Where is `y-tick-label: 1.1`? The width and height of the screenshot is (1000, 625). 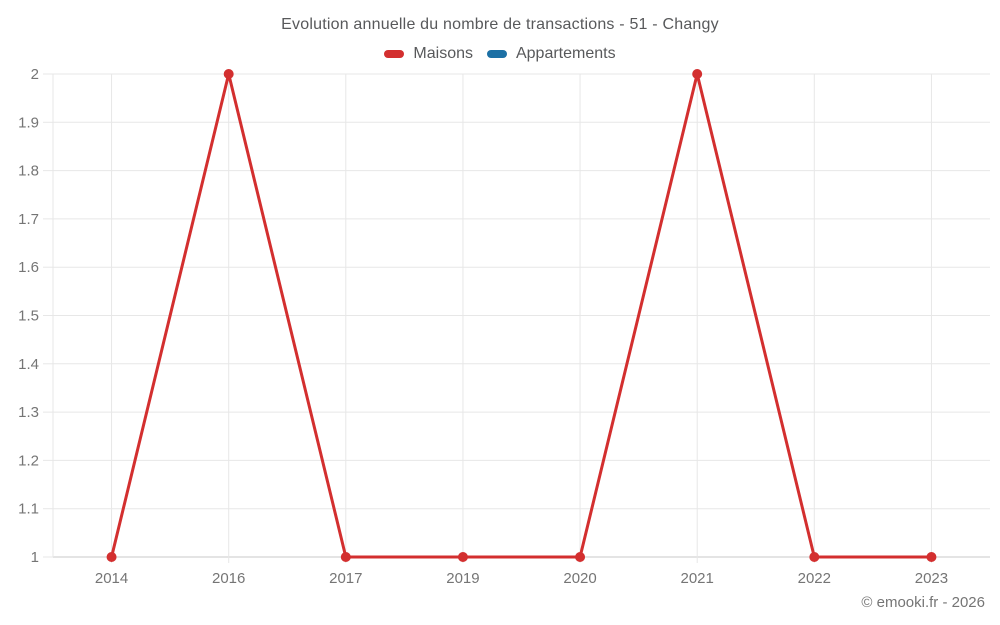
y-tick-label: 1.1 is located at coordinates (28, 509).